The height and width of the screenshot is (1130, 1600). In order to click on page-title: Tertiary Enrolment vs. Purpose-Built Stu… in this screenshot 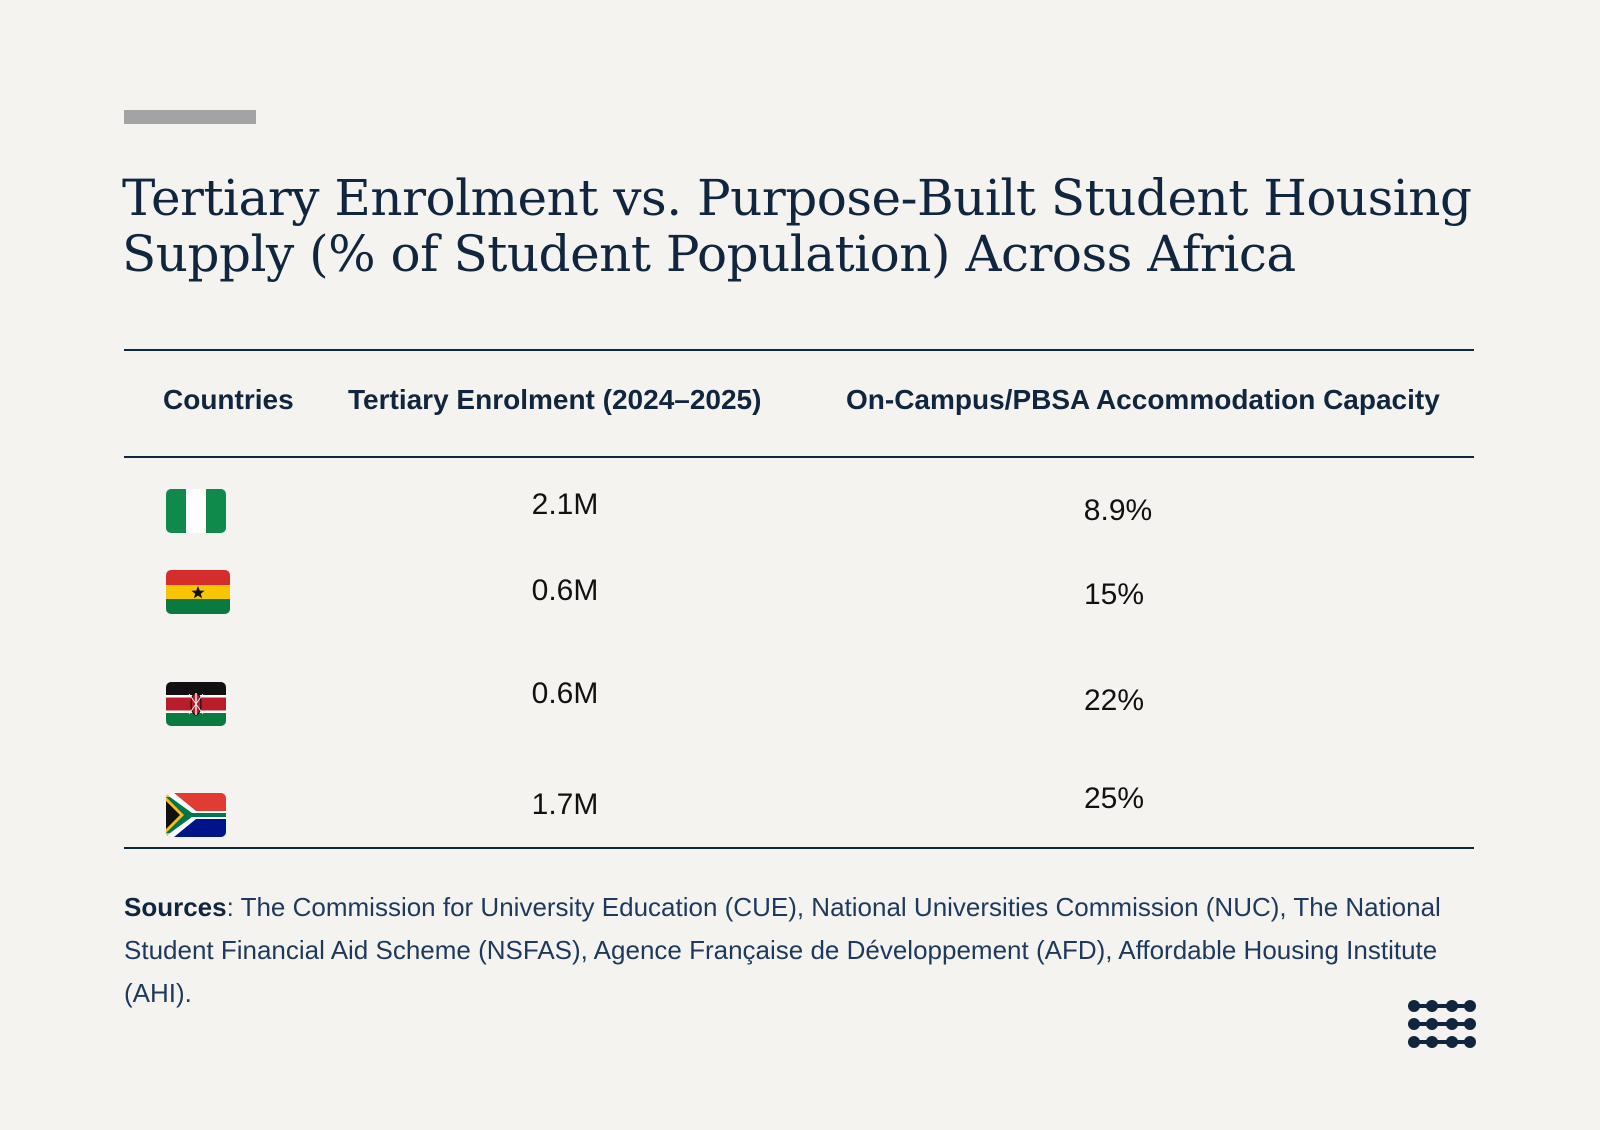, I will do `click(797, 226)`.